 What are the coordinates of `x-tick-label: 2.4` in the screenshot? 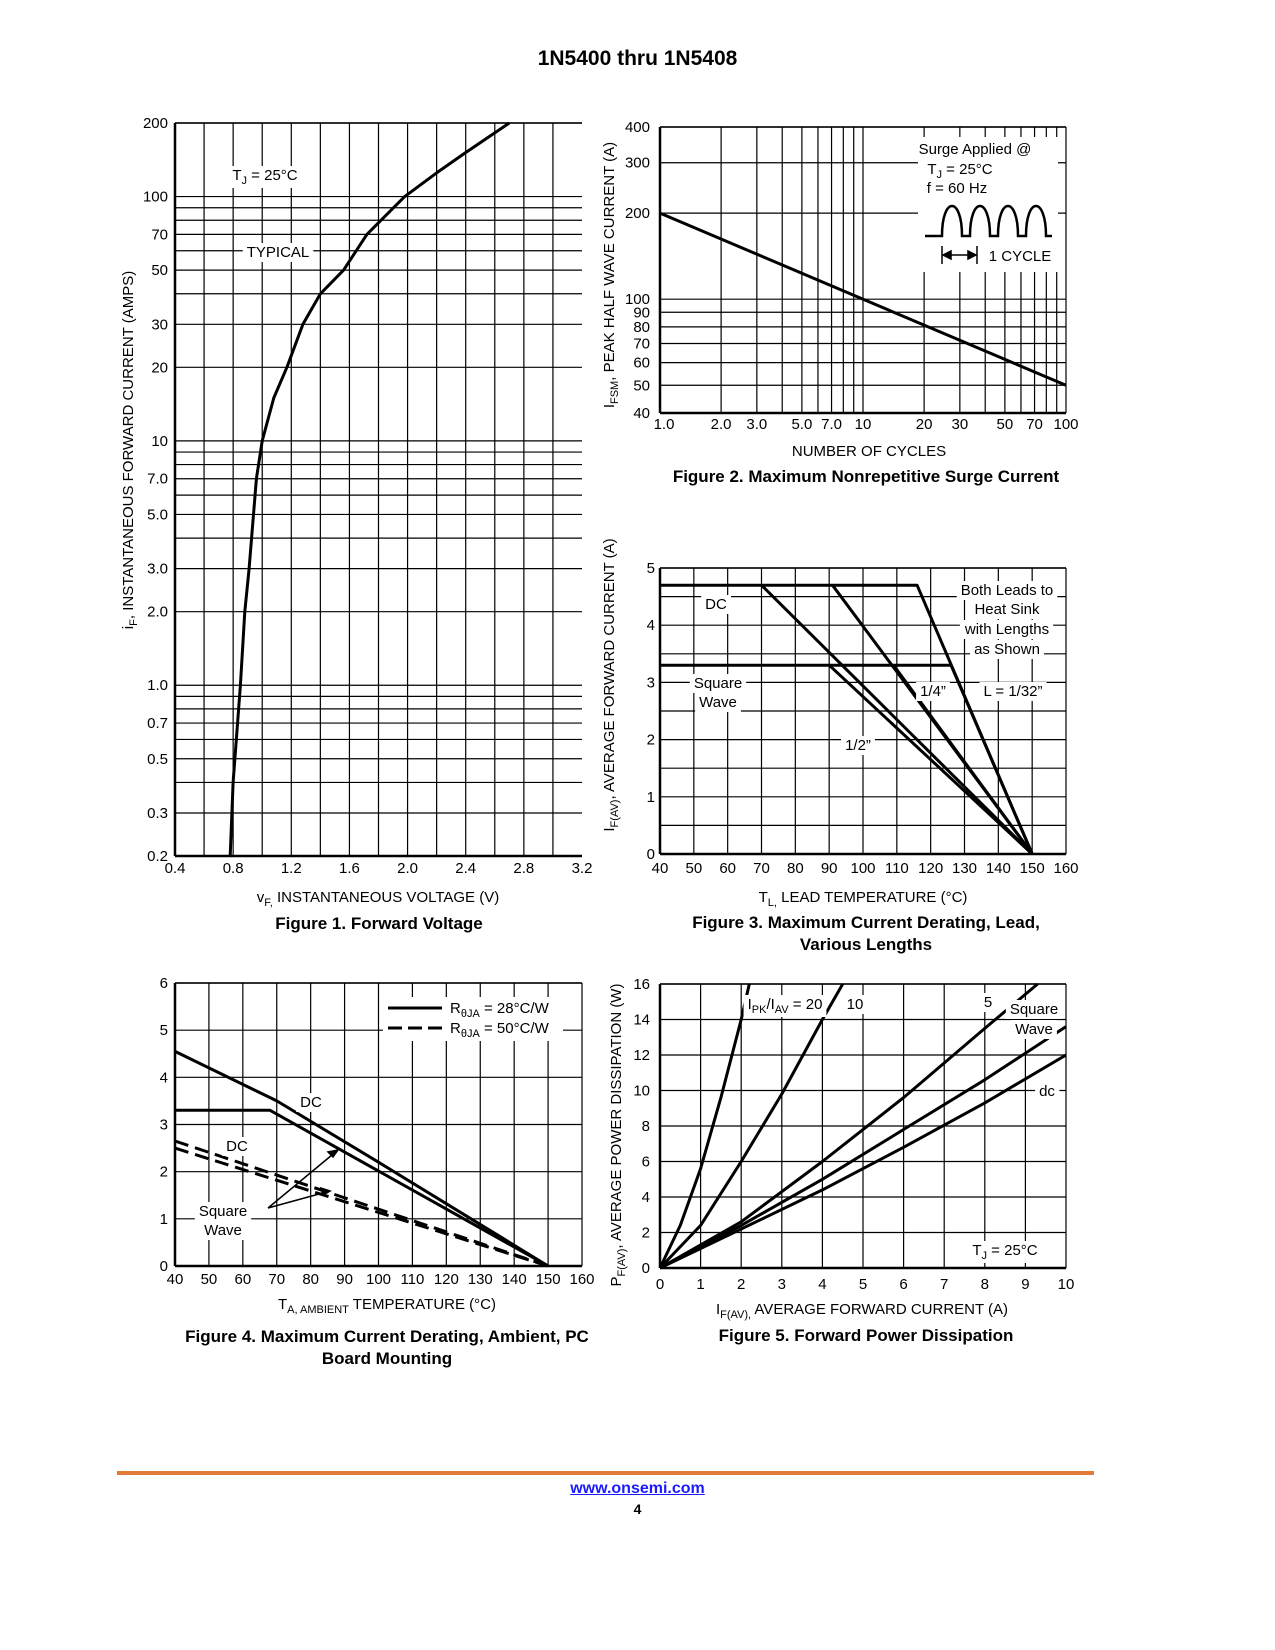 It's located at (465, 868).